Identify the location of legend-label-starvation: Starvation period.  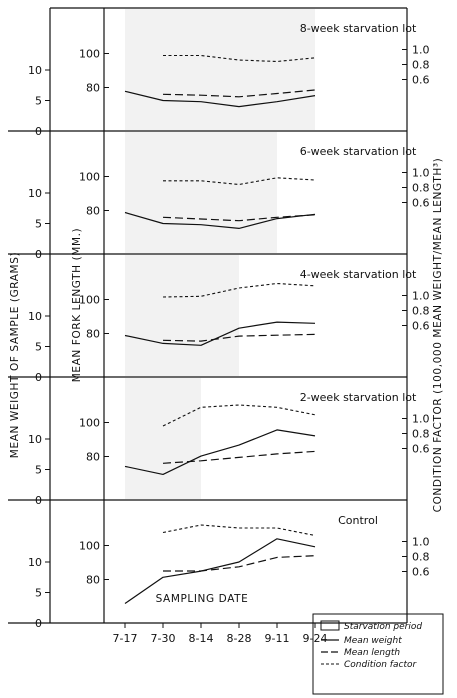
(383, 627).